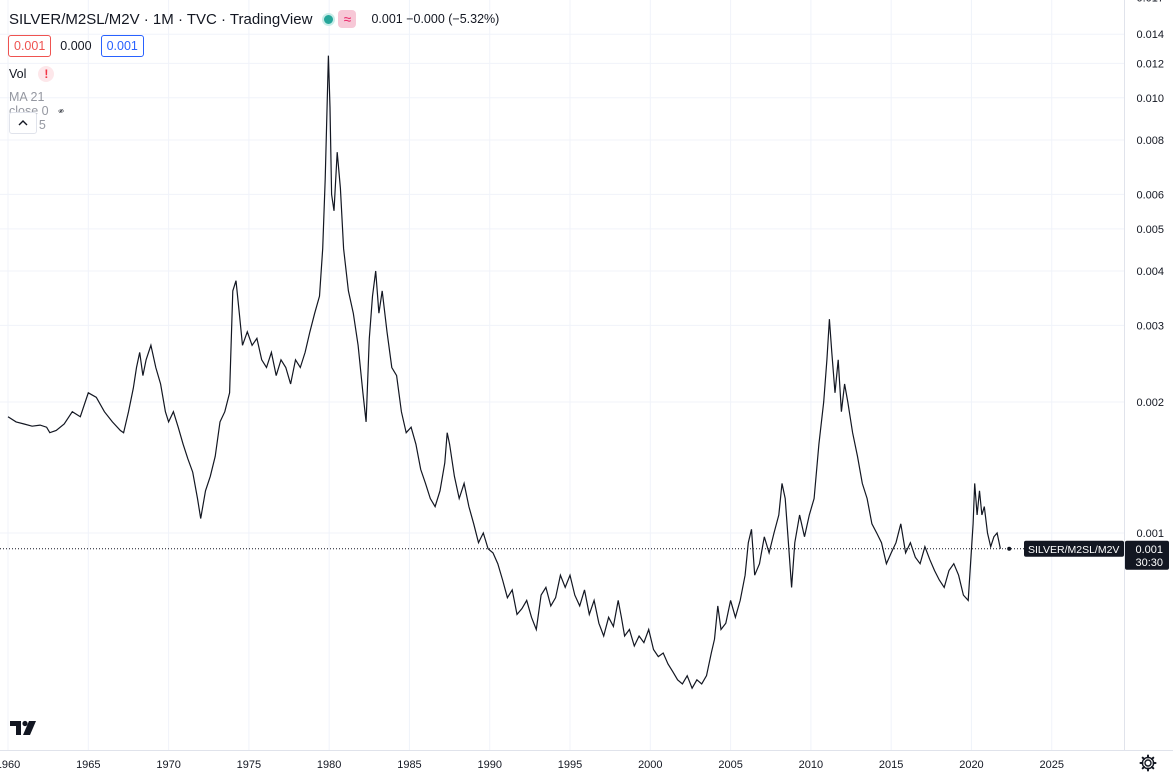 Image resolution: width=1173 pixels, height=776 pixels. I want to click on price-tag-countdown: 30:30, so click(1149, 563).